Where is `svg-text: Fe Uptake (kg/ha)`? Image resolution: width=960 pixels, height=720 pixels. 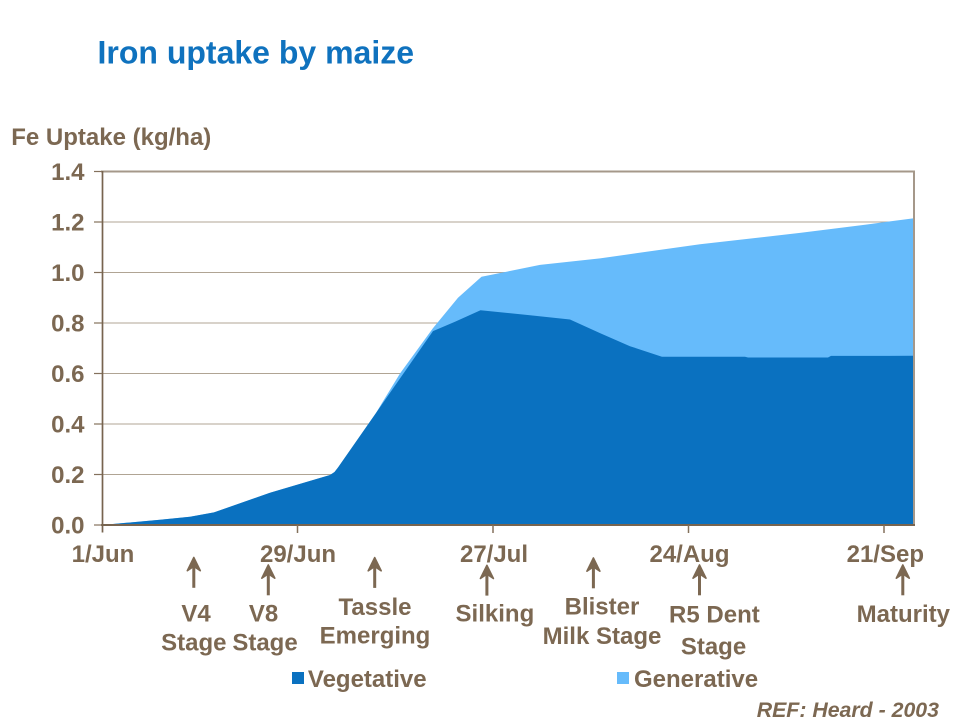 svg-text: Fe Uptake (kg/ha) is located at coordinates (111, 137).